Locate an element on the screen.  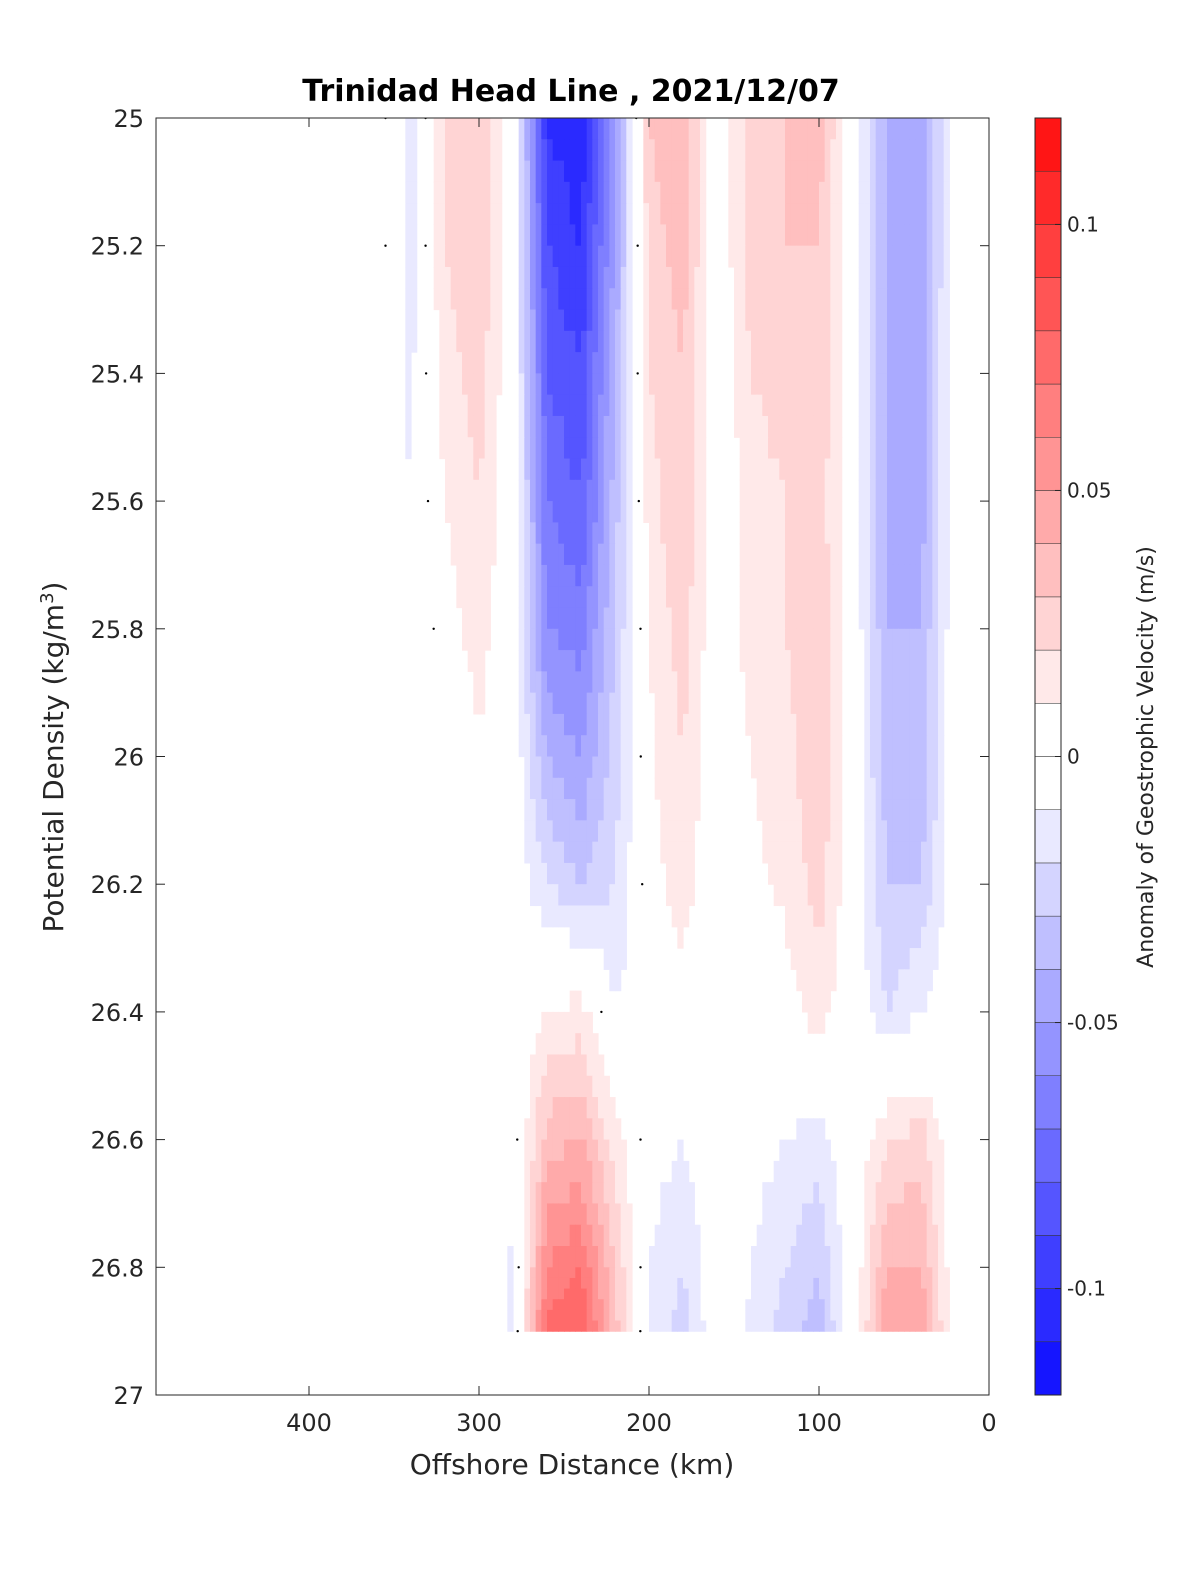
y-tick-label: 27 is located at coordinates (128, 1396).